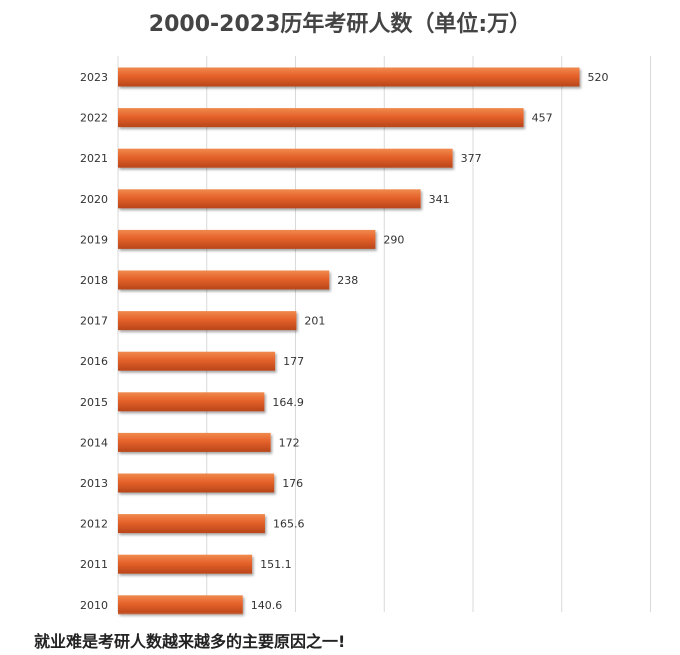 This screenshot has height=655, width=680. Describe the element at coordinates (247, 239) in the screenshot. I see `bar-2019` at that location.